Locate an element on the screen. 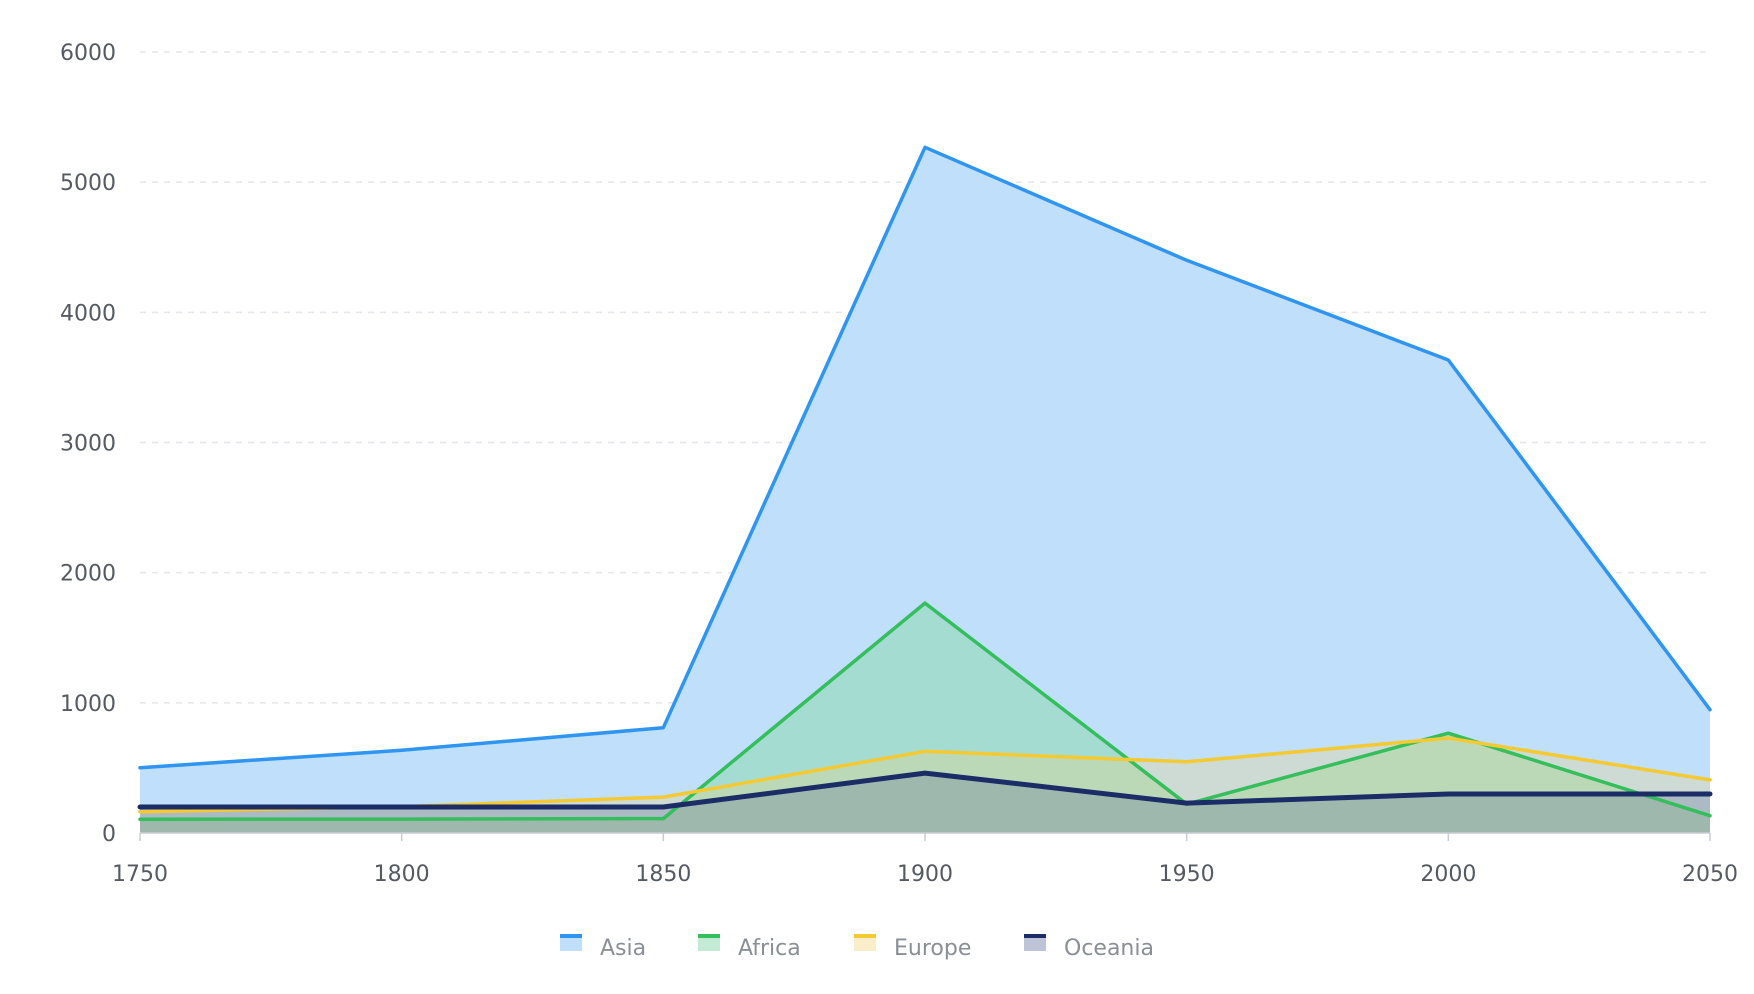 This screenshot has height=994, width=1754. legend: Asia Africa Europe Oceania is located at coordinates (857, 947).